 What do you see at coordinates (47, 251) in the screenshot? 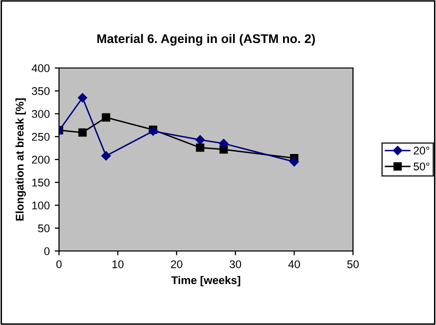
I see `y-tick-label: 0` at bounding box center [47, 251].